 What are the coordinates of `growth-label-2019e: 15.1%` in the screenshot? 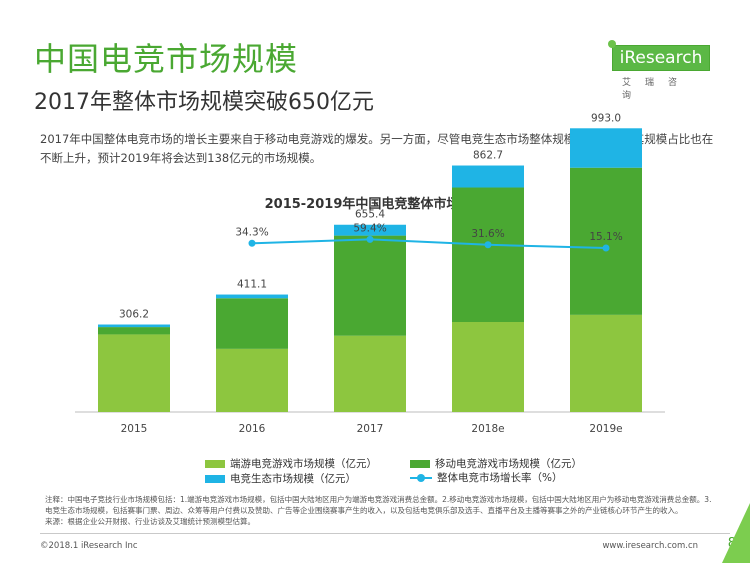 It's located at (605, 237).